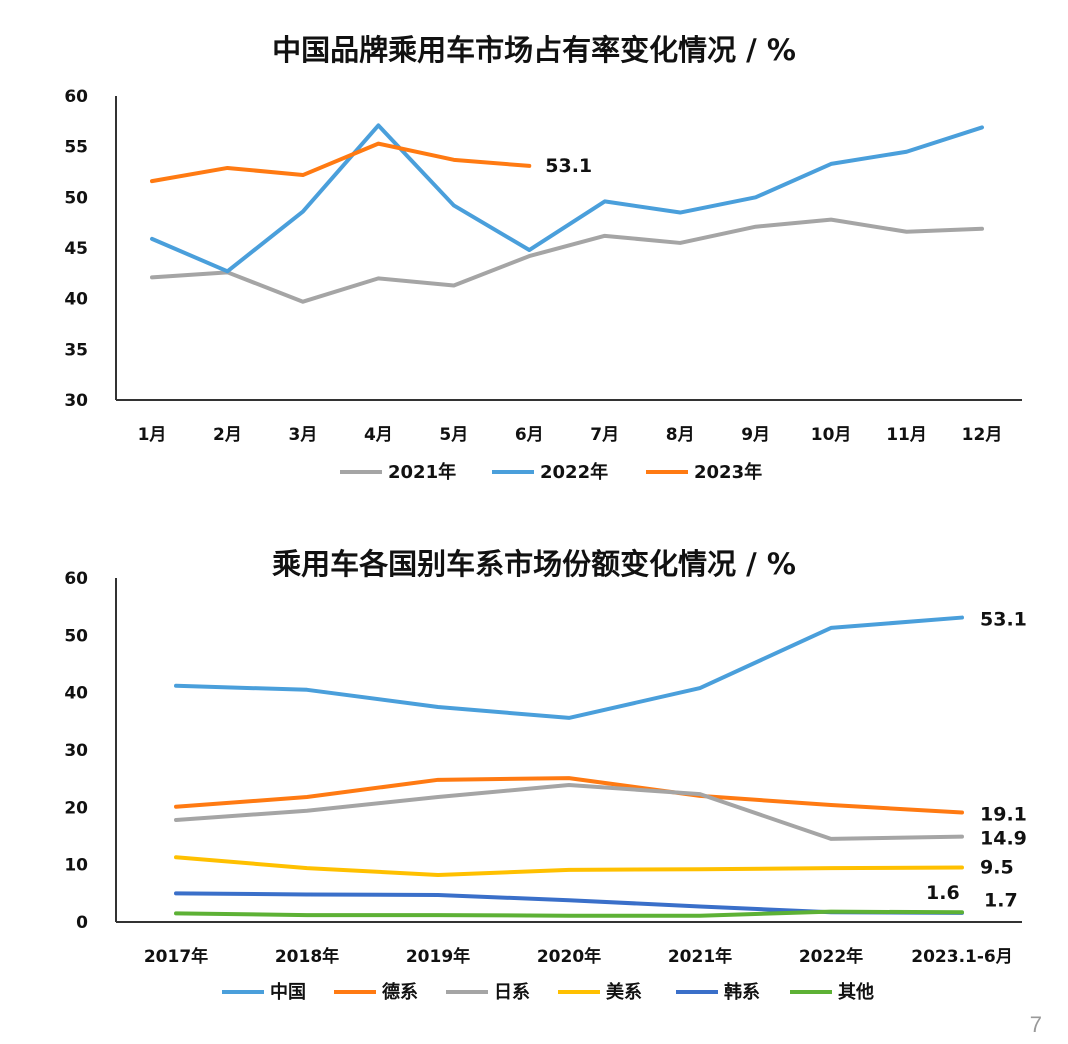 Image resolution: width=1068 pixels, height=1044 pixels. I want to click on x-tick-label: 2021年, so click(700, 956).